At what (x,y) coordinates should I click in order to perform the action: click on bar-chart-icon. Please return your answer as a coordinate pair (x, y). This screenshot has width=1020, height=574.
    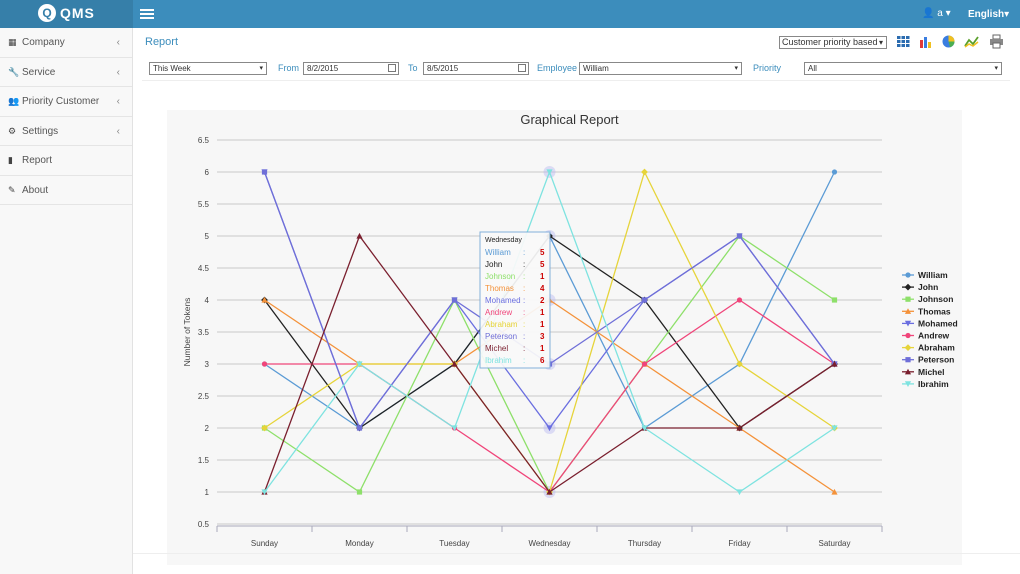
    Looking at the image, I should click on (925, 41).